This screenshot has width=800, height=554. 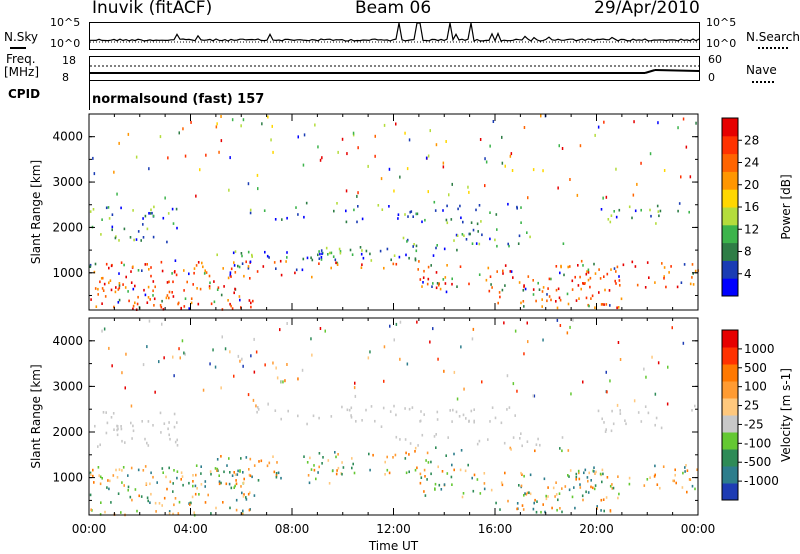 I want to click on y-tick-label: 2000, so click(x=67, y=227).